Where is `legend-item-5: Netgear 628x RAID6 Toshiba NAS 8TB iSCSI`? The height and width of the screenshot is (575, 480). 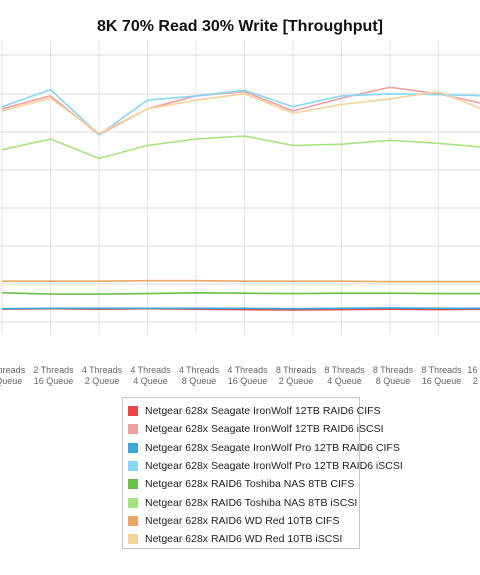
legend-item-5: Netgear 628x RAID6 Toshiba NAS 8TB iSCSI is located at coordinates (243, 502).